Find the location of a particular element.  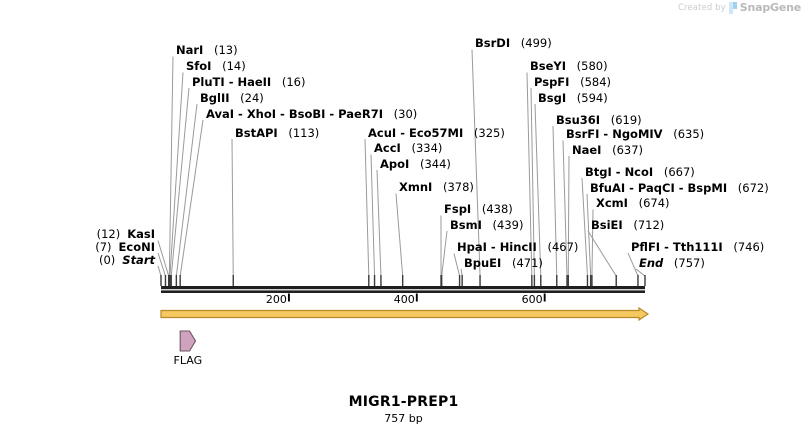

enzyme-name: BsmI is located at coordinates (466, 224).